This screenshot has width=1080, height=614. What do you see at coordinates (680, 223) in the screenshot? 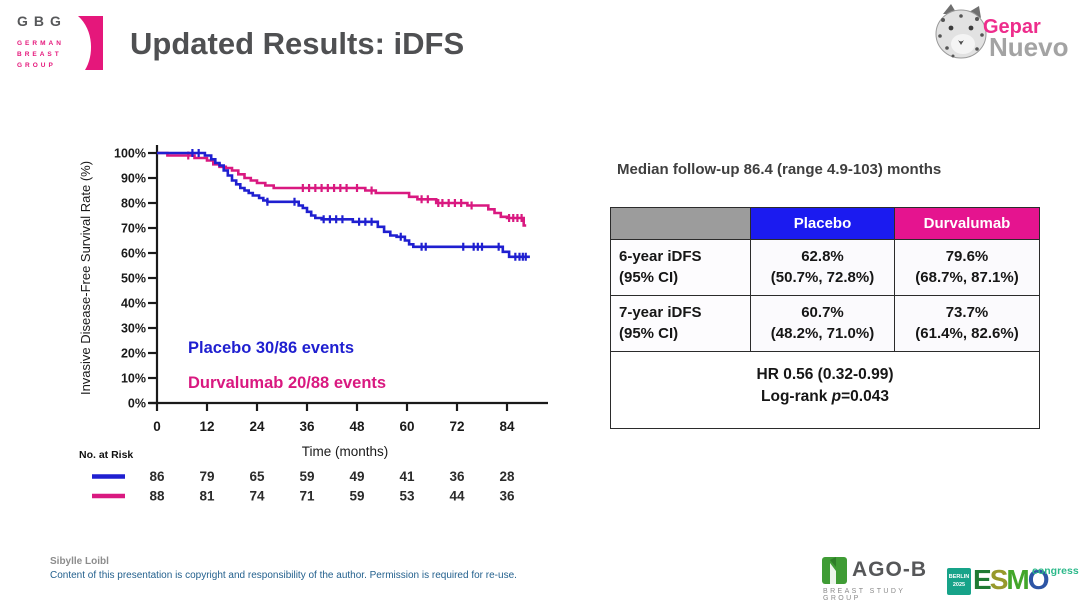
I see `results-header-blank` at bounding box center [680, 223].